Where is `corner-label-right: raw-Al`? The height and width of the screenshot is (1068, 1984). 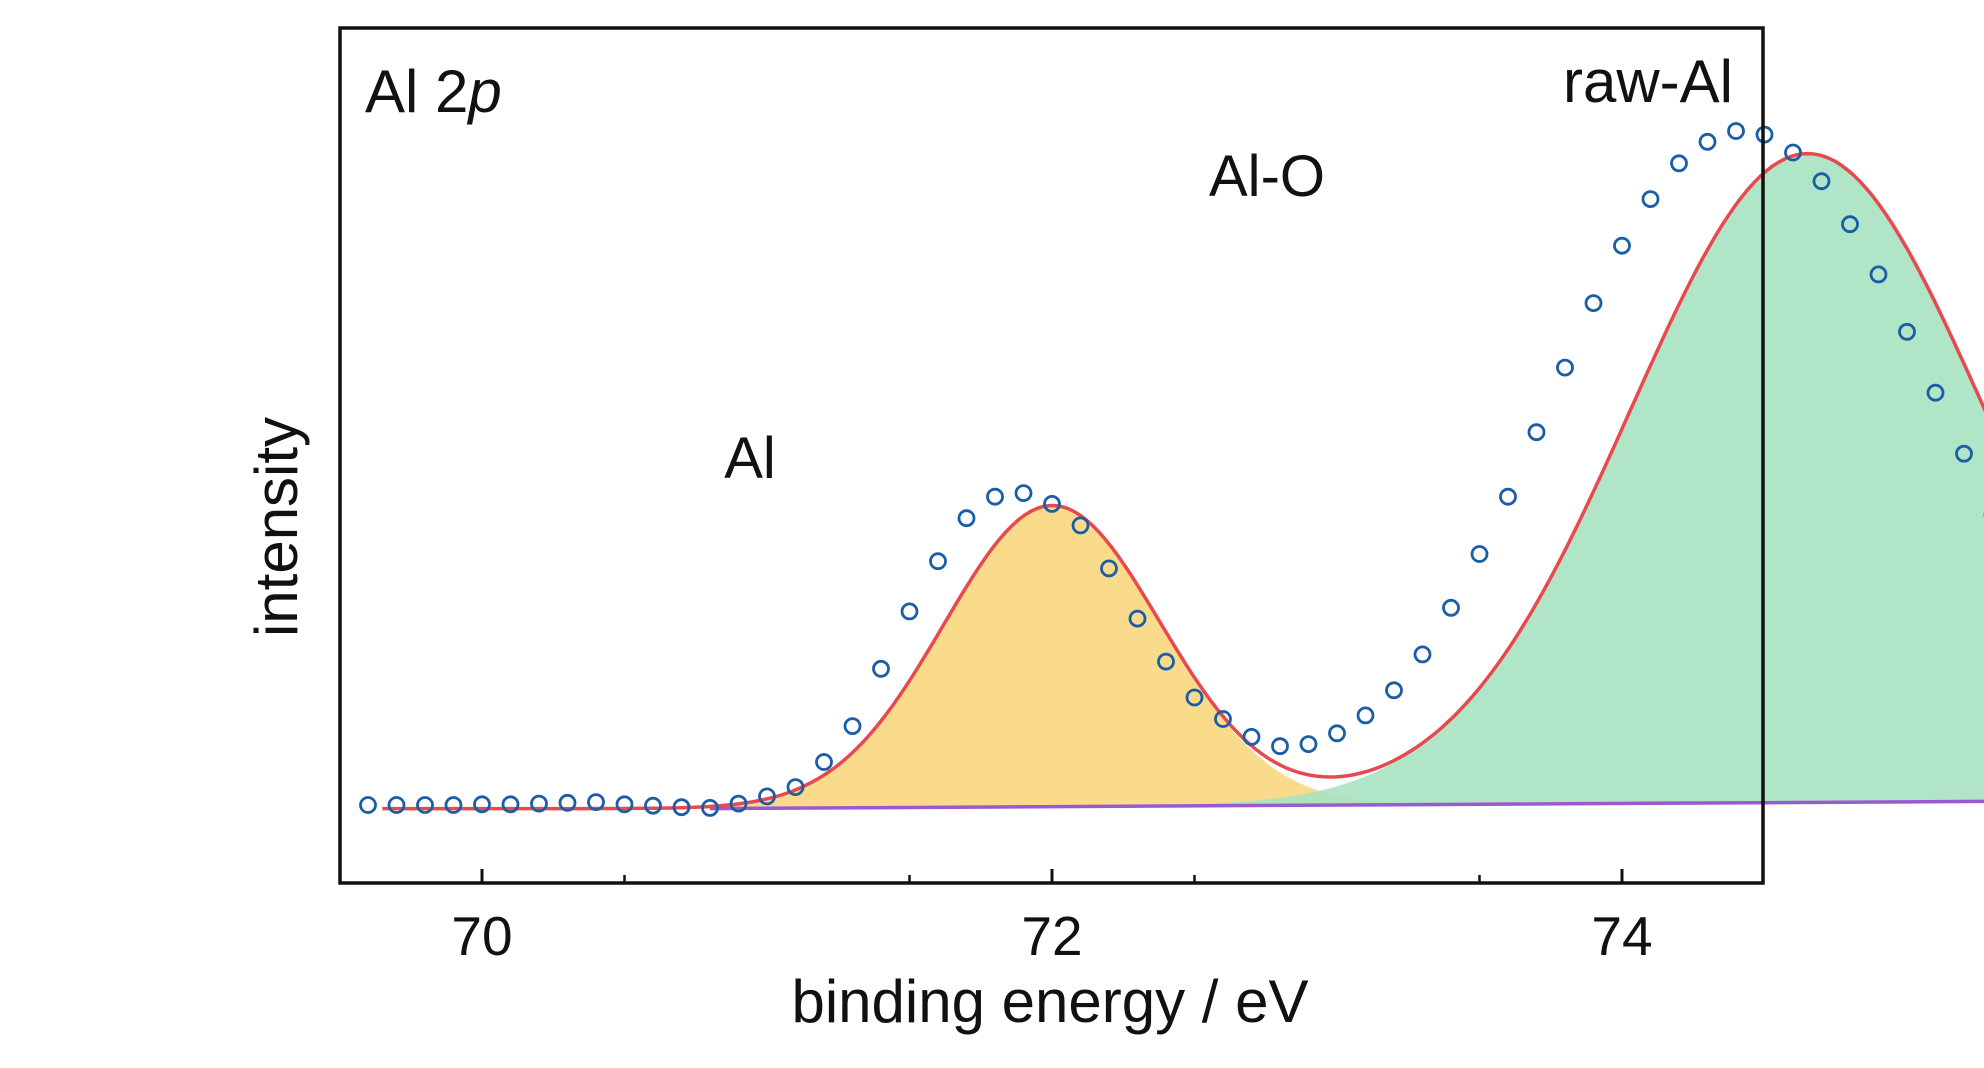
corner-label-right: raw-Al is located at coordinates (1648, 81).